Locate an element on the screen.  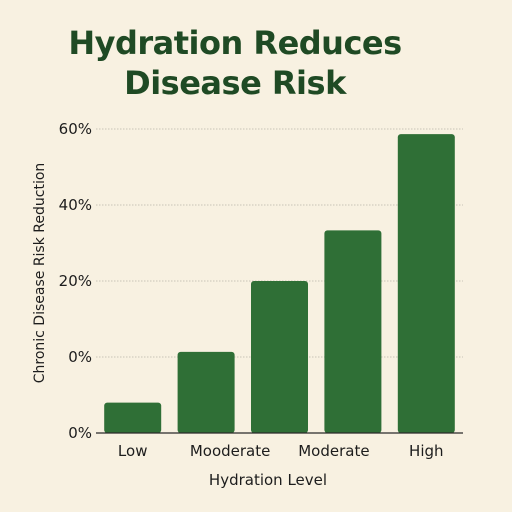
y-tick-label: 20% is located at coordinates (75, 281).